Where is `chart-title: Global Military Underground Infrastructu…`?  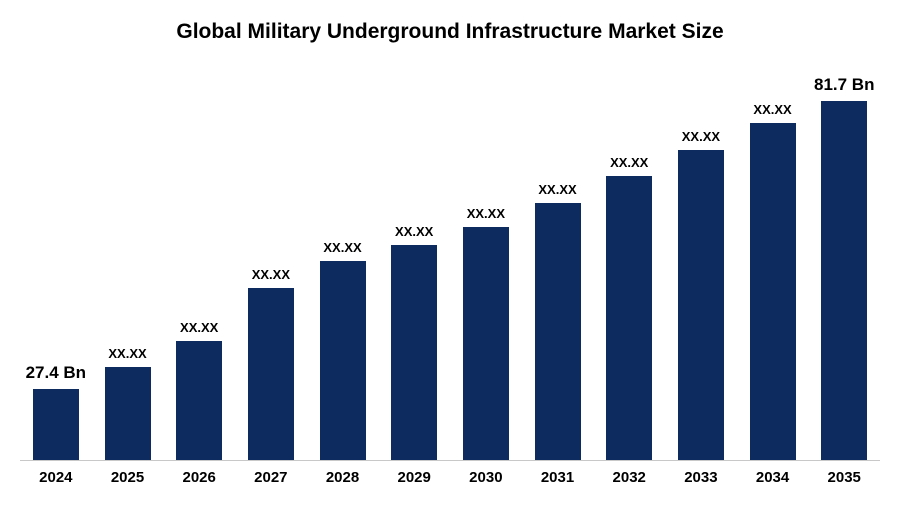
chart-title: Global Military Underground Infrastructu… is located at coordinates (450, 31).